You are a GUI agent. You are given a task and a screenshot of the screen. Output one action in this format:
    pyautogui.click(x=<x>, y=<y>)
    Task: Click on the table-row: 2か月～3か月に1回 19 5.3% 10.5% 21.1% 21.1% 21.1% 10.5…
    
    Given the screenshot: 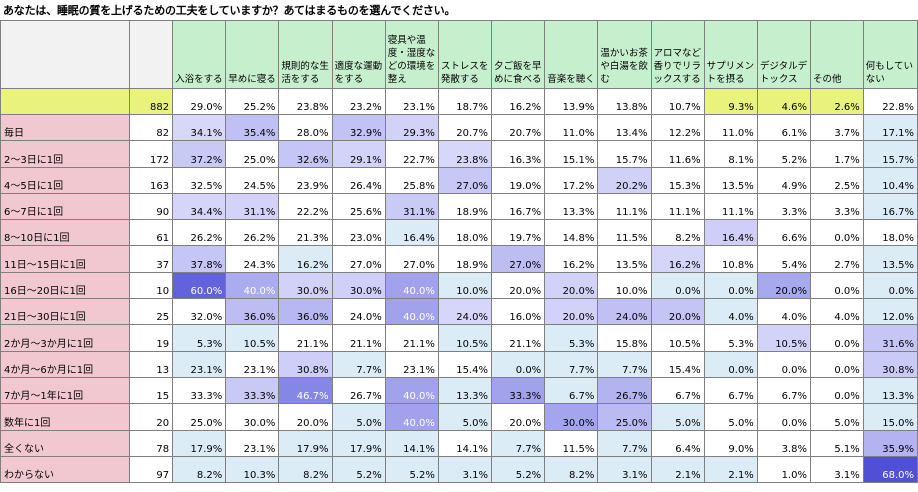 What is the action you would take?
    pyautogui.click(x=459, y=338)
    